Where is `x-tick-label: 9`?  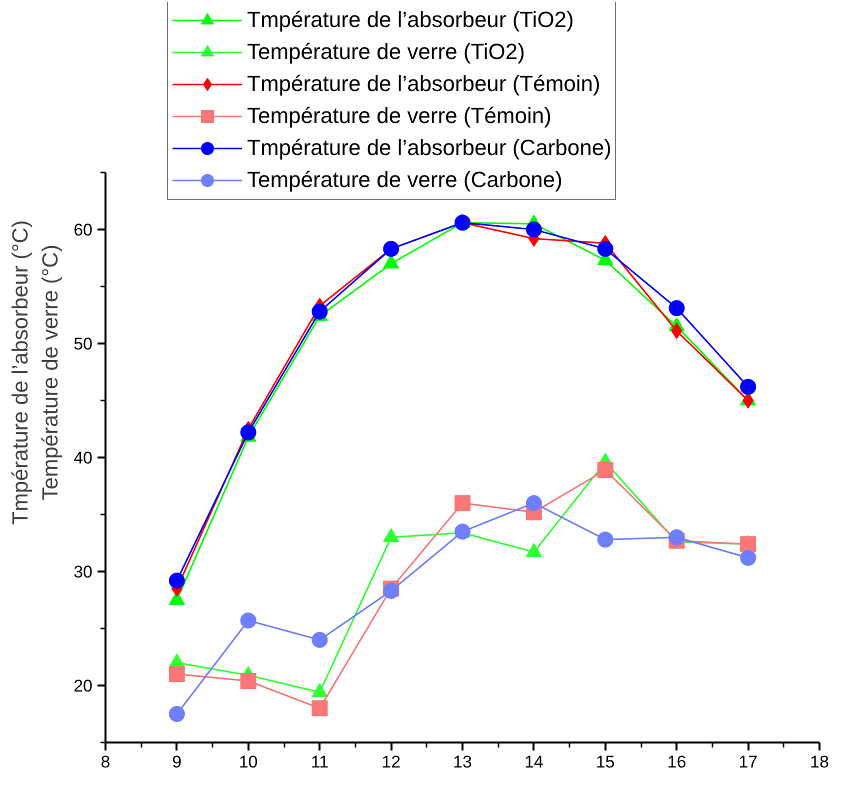 x-tick-label: 9 is located at coordinates (177, 762).